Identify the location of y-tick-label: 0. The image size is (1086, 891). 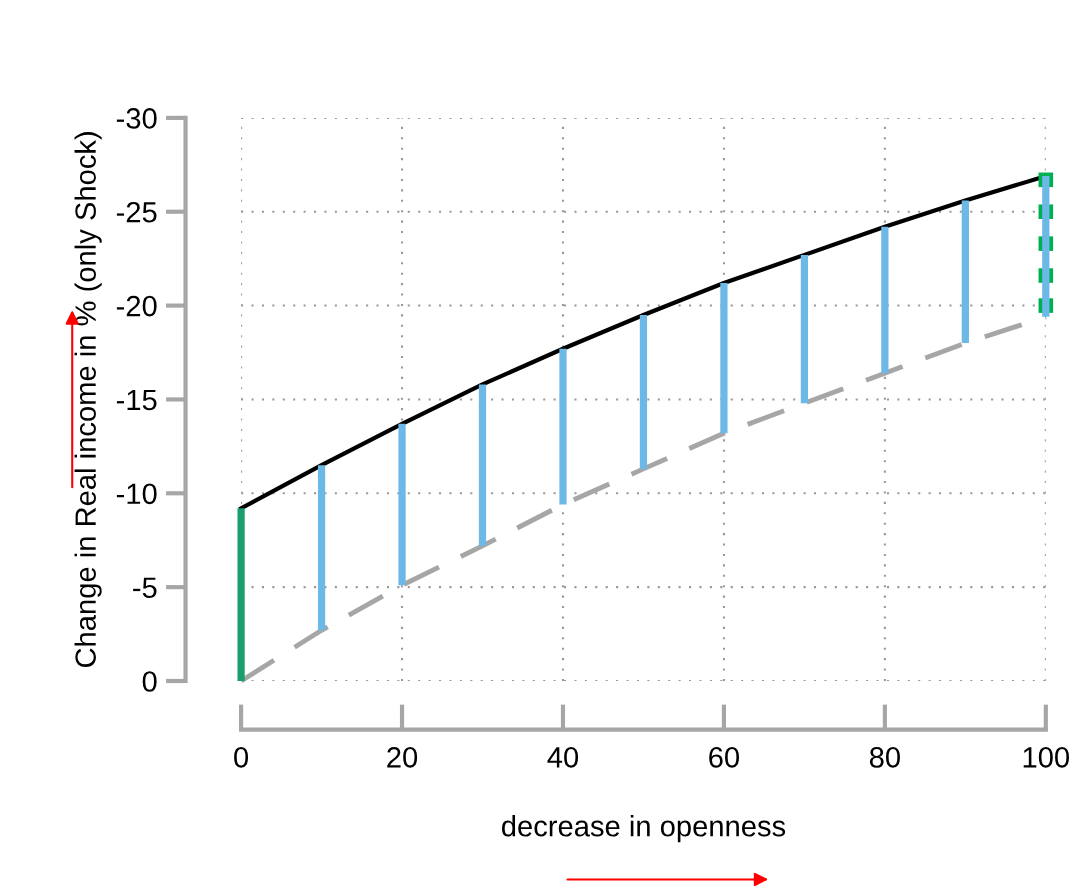
(149, 681).